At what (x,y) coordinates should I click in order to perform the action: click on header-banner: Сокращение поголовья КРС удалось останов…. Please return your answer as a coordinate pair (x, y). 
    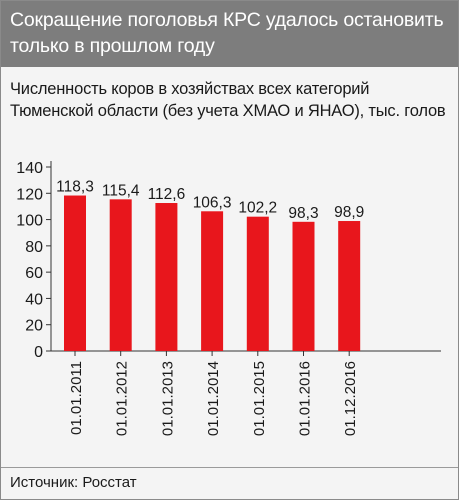
    Looking at the image, I should click on (229, 34).